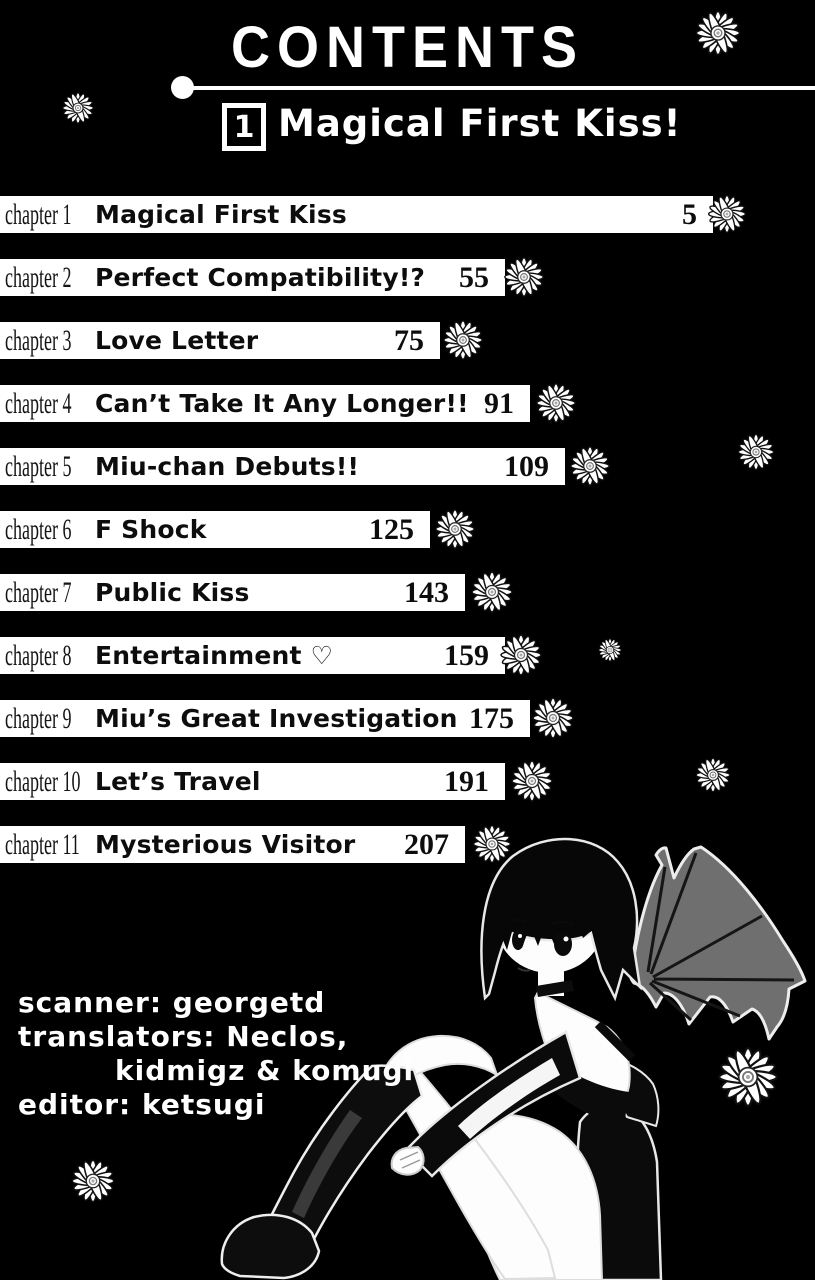 The image size is (815, 1280). I want to click on top-strap, so click(615, 1041).